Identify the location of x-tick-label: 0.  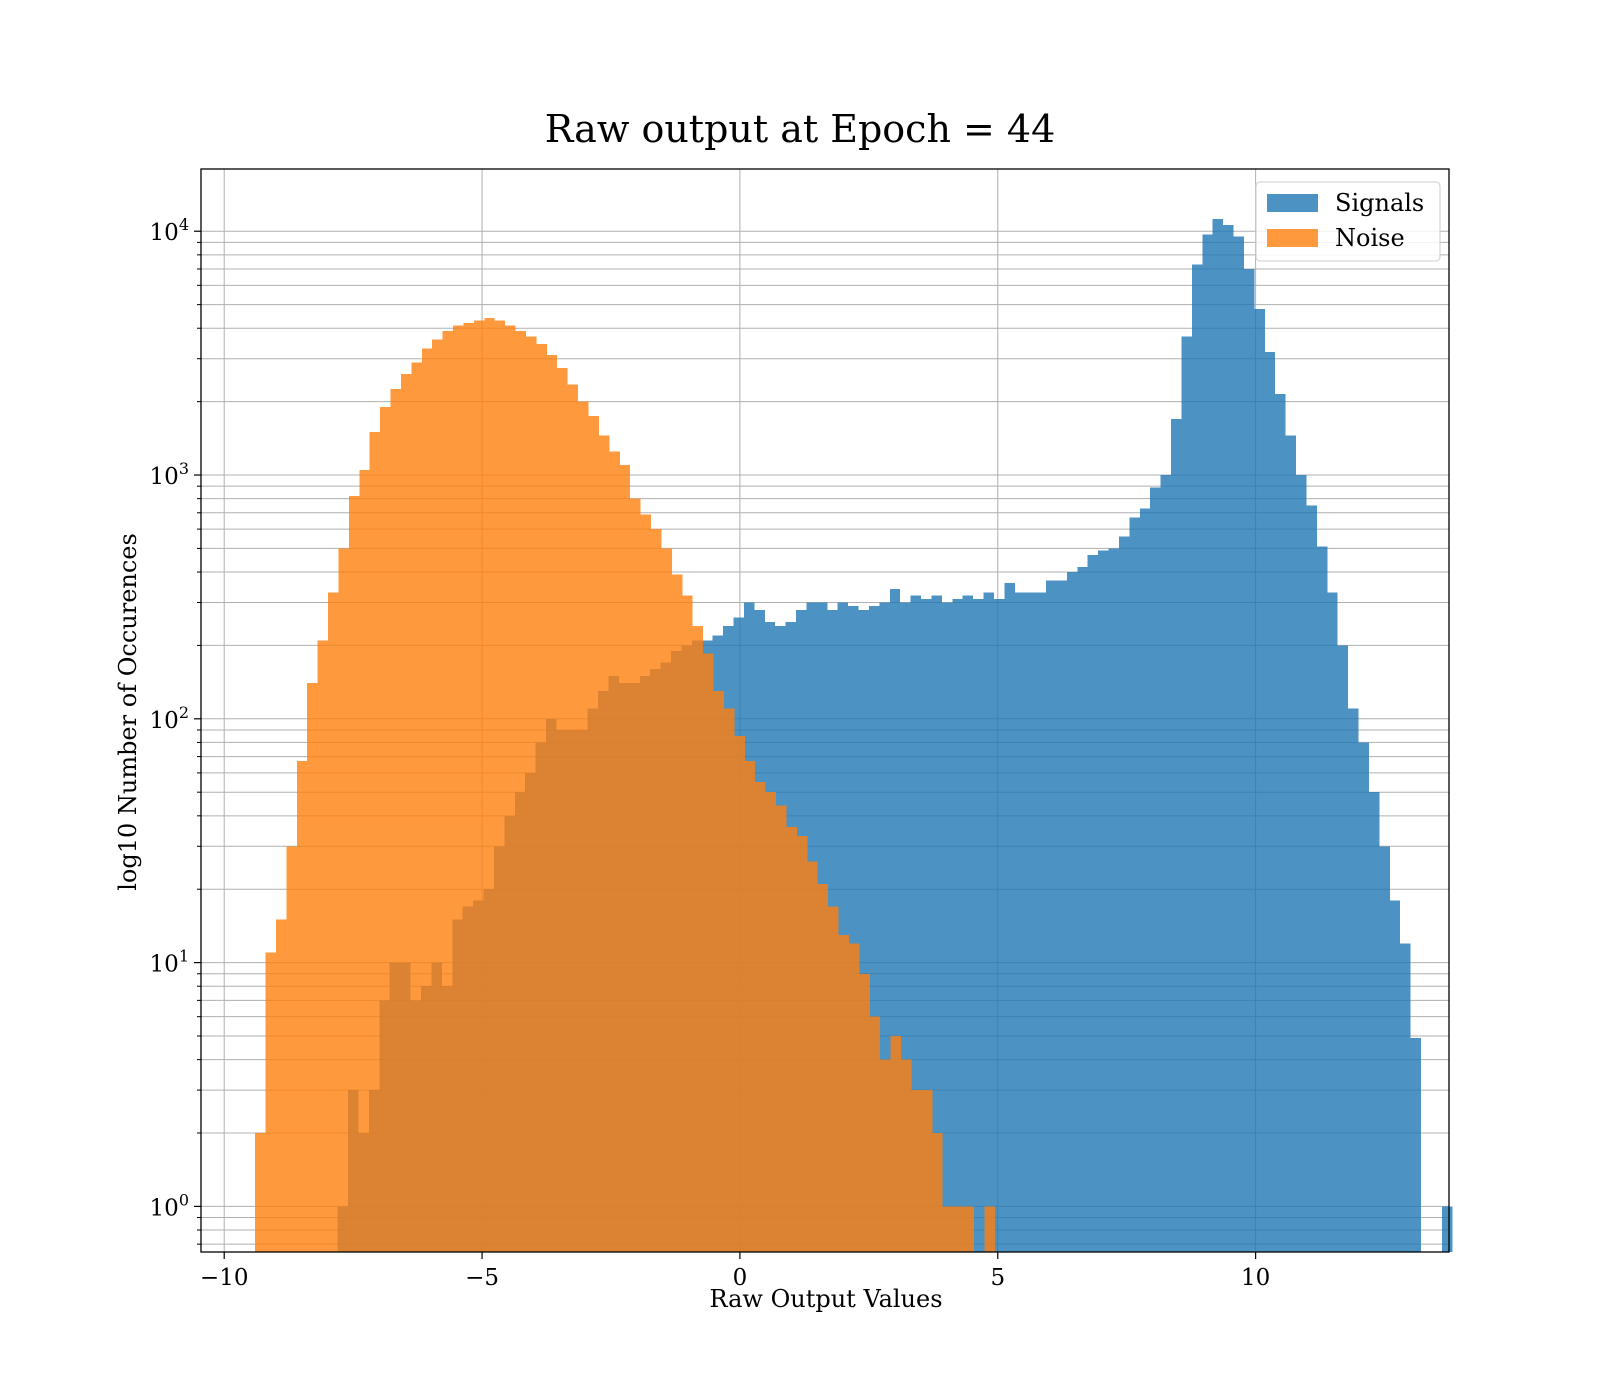
(740, 1278).